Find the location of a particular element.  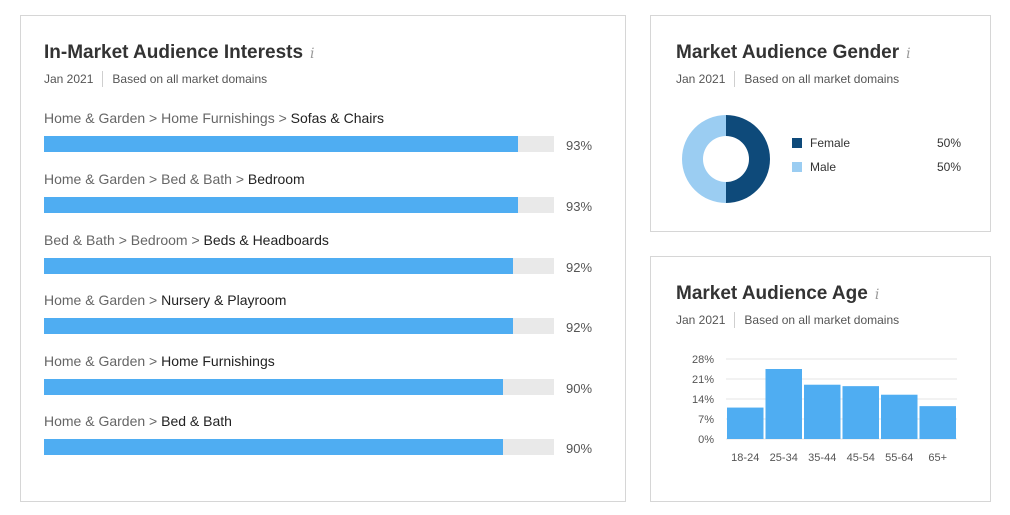

interest-row: Home & Garden > Nursery & Playroom 92% is located at coordinates (324, 317).